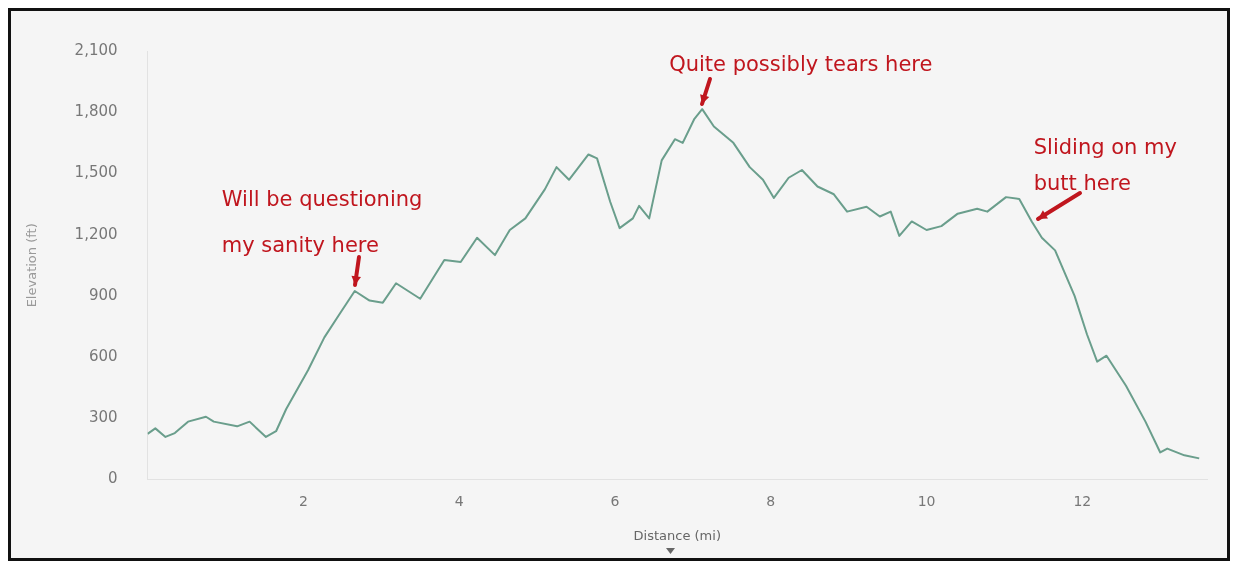 Image resolution: width=1238 pixels, height=569 pixels. I want to click on y-tick-label: 1,200, so click(96, 233).